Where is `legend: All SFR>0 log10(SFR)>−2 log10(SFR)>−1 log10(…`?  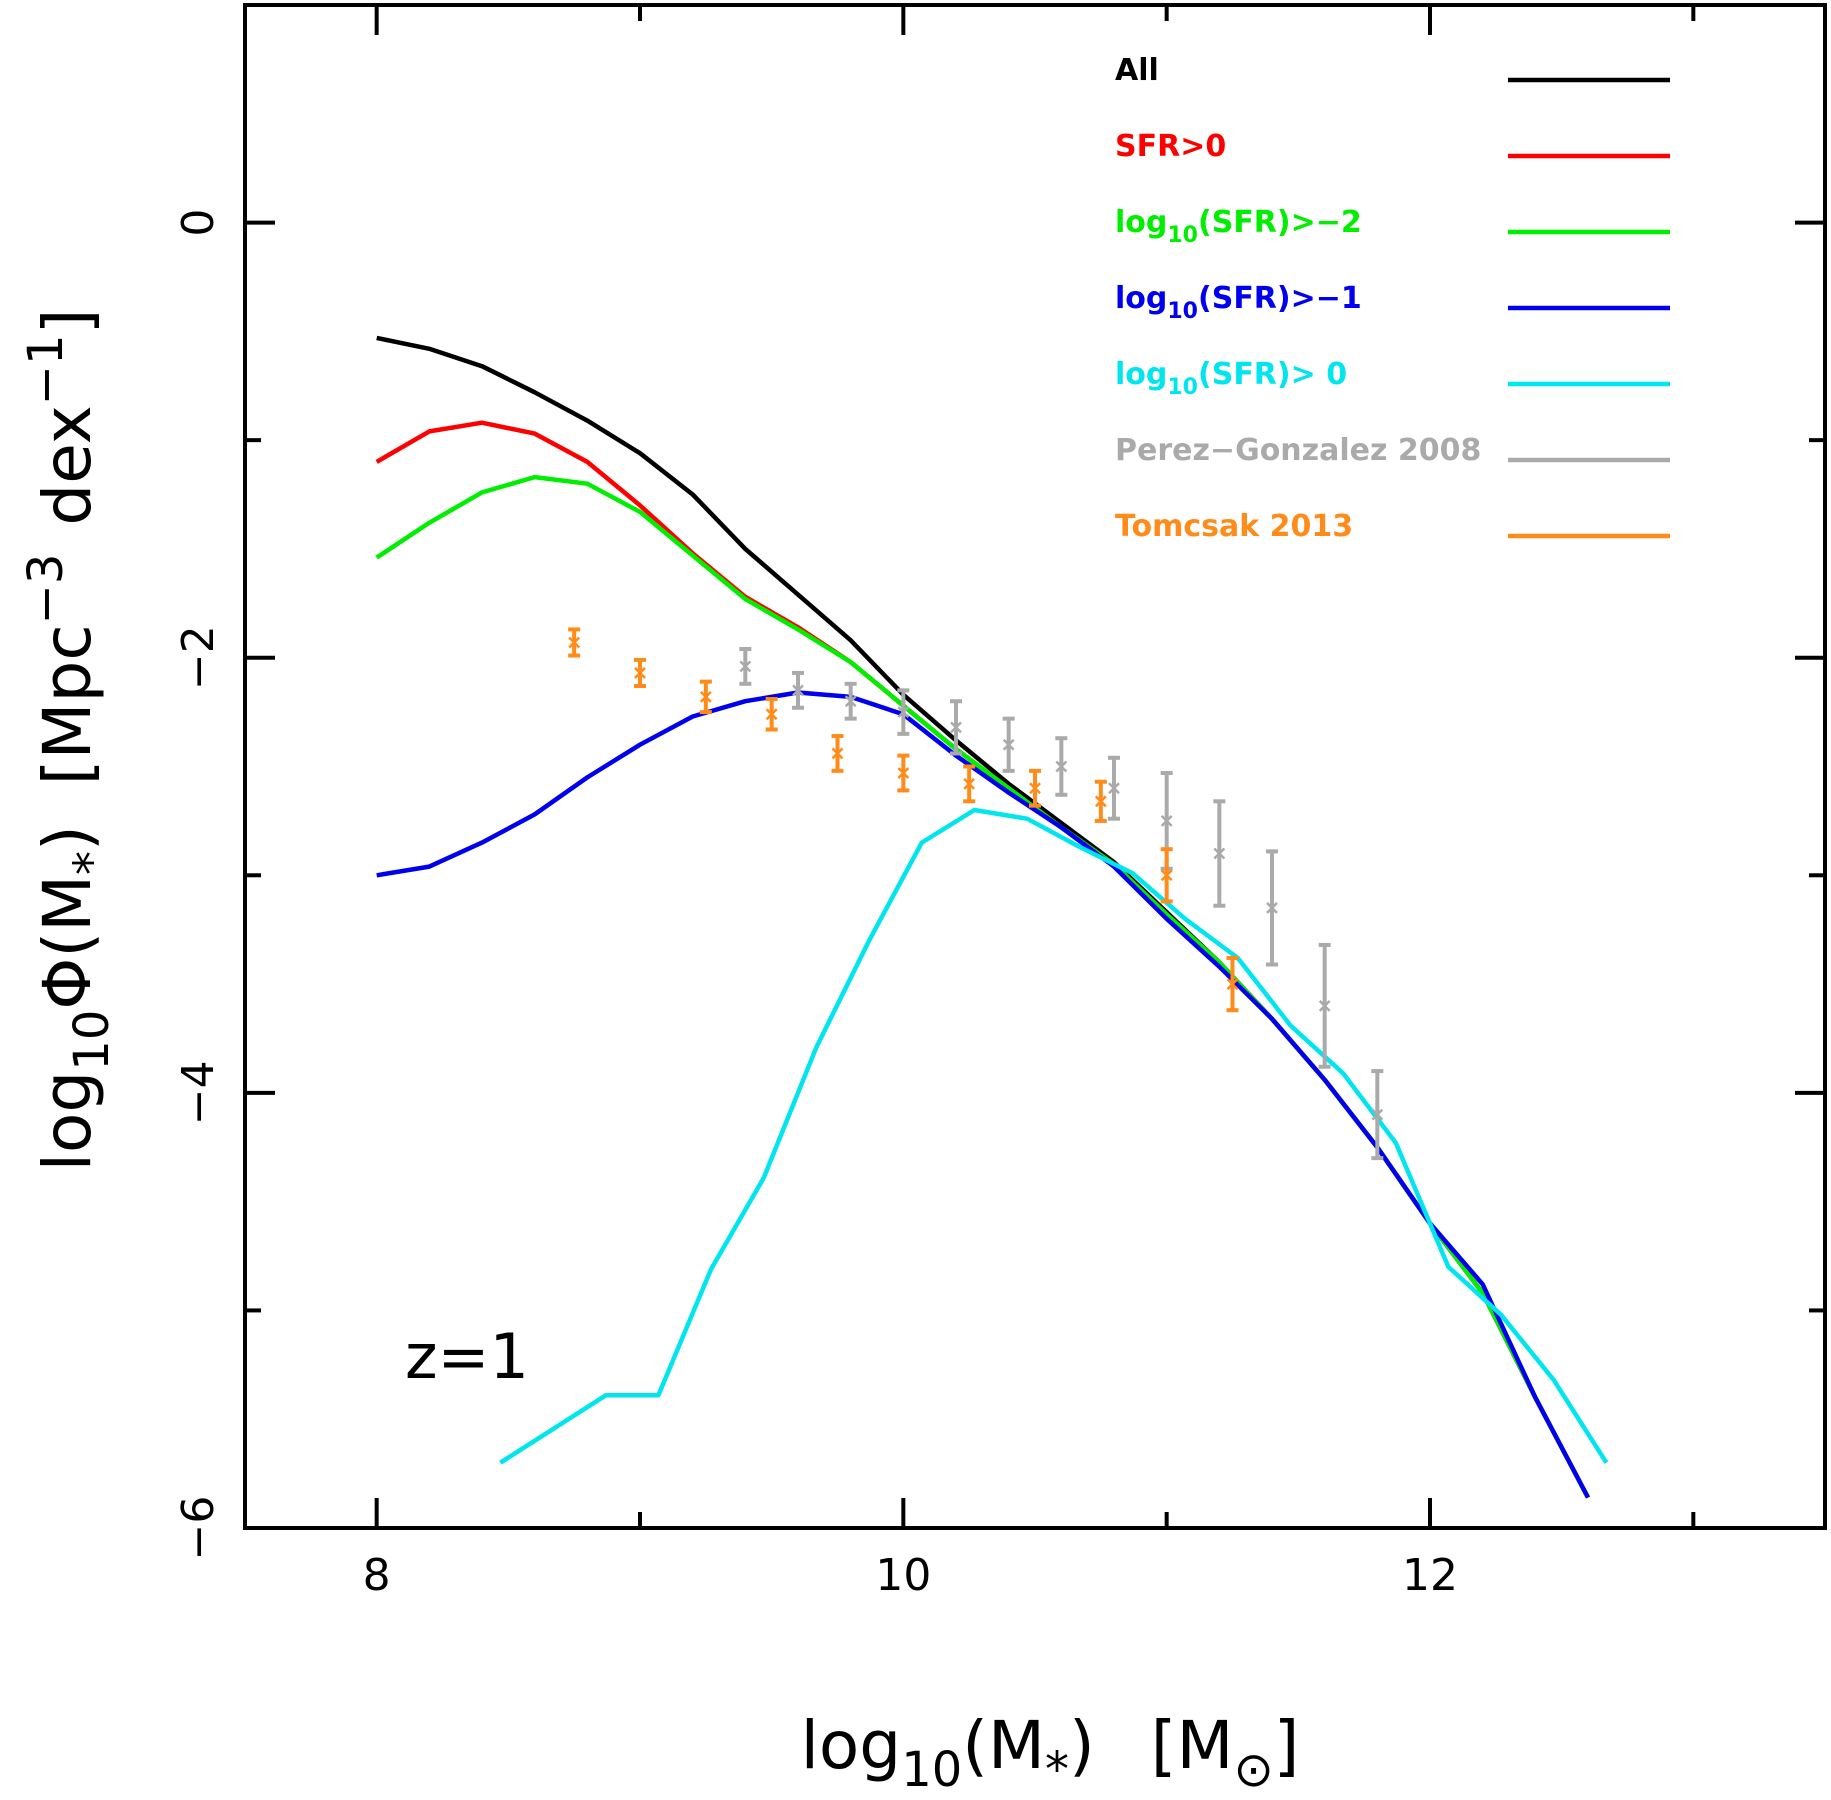 legend: All SFR>0 log10(SFR)>−2 log10(SFR)>−1 log10(… is located at coordinates (1392, 298).